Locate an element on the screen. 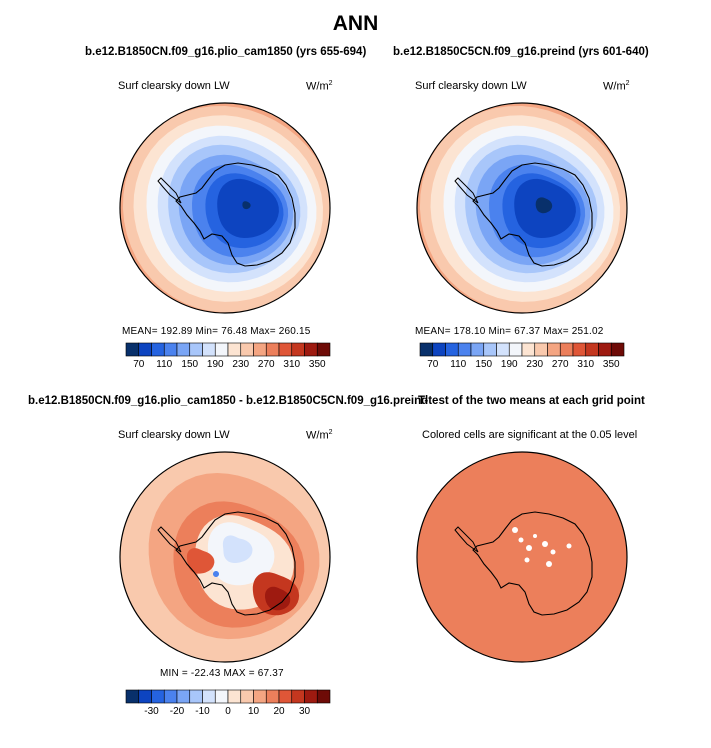 The height and width of the screenshot is (748, 711). panel3-stats: MIN = -22.43 MAX = 67.37 is located at coordinates (222, 673).